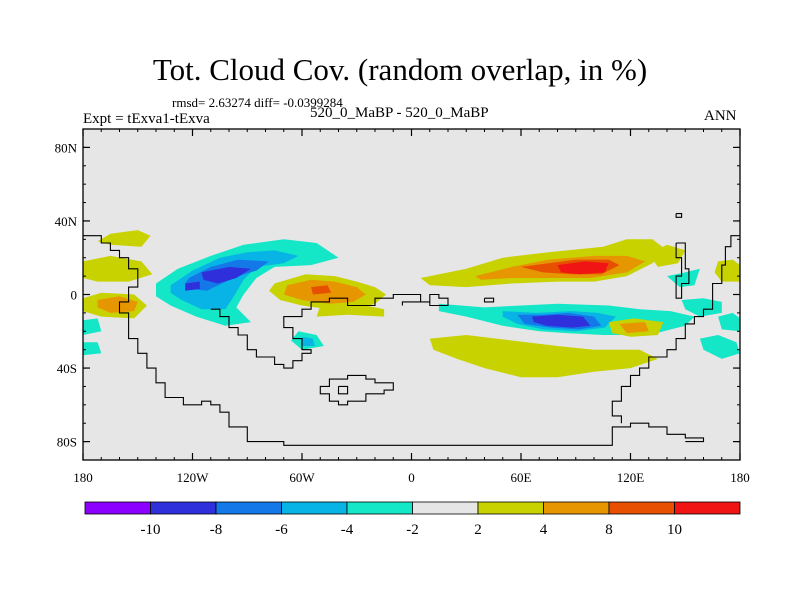 The height and width of the screenshot is (600, 800). What do you see at coordinates (67, 368) in the screenshot?
I see `y-tick-label: 40S` at bounding box center [67, 368].